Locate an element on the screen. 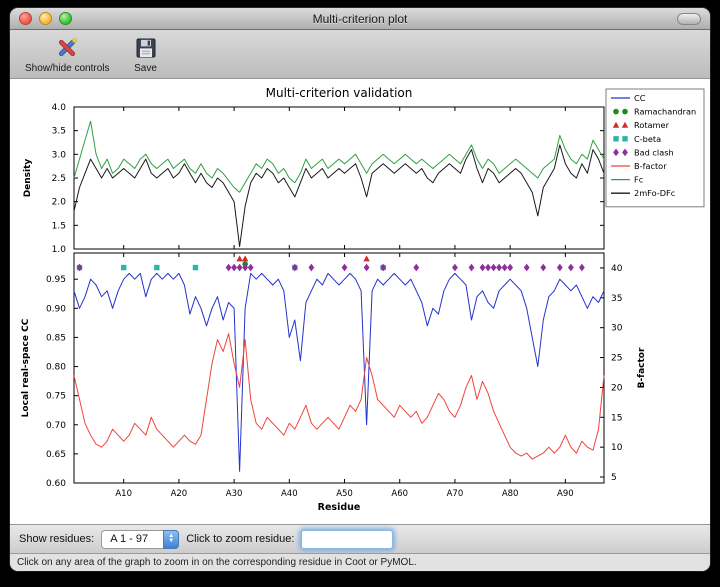  svg-text: 3.0 is located at coordinates (59, 155).